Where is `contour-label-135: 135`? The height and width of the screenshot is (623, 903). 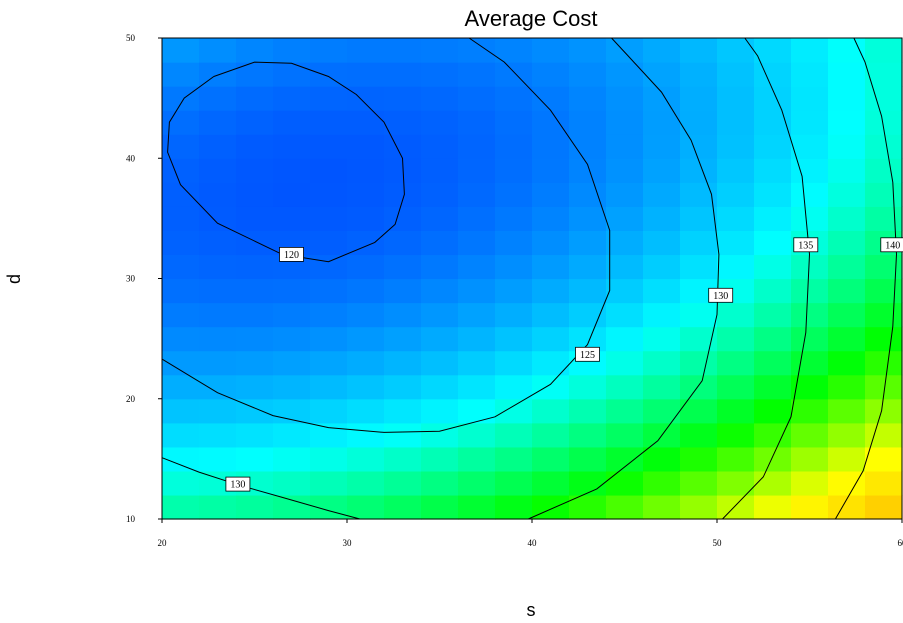 contour-label-135: 135 is located at coordinates (806, 245).